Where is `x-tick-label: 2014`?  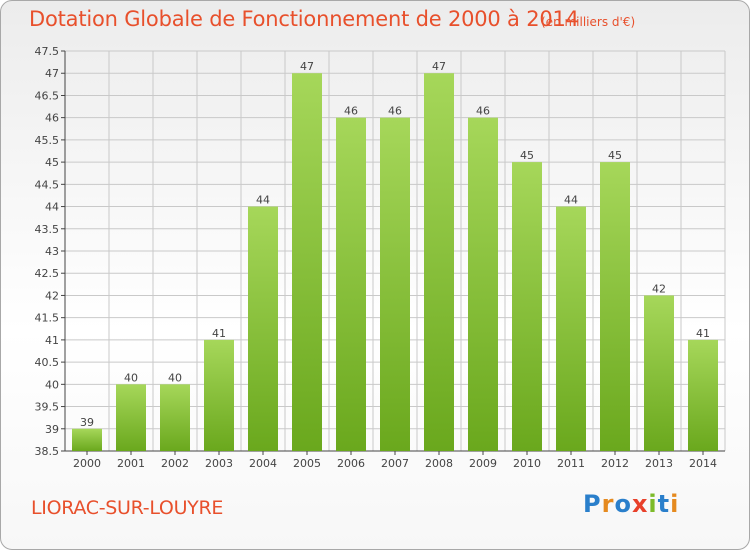
x-tick-label: 2014 is located at coordinates (703, 463).